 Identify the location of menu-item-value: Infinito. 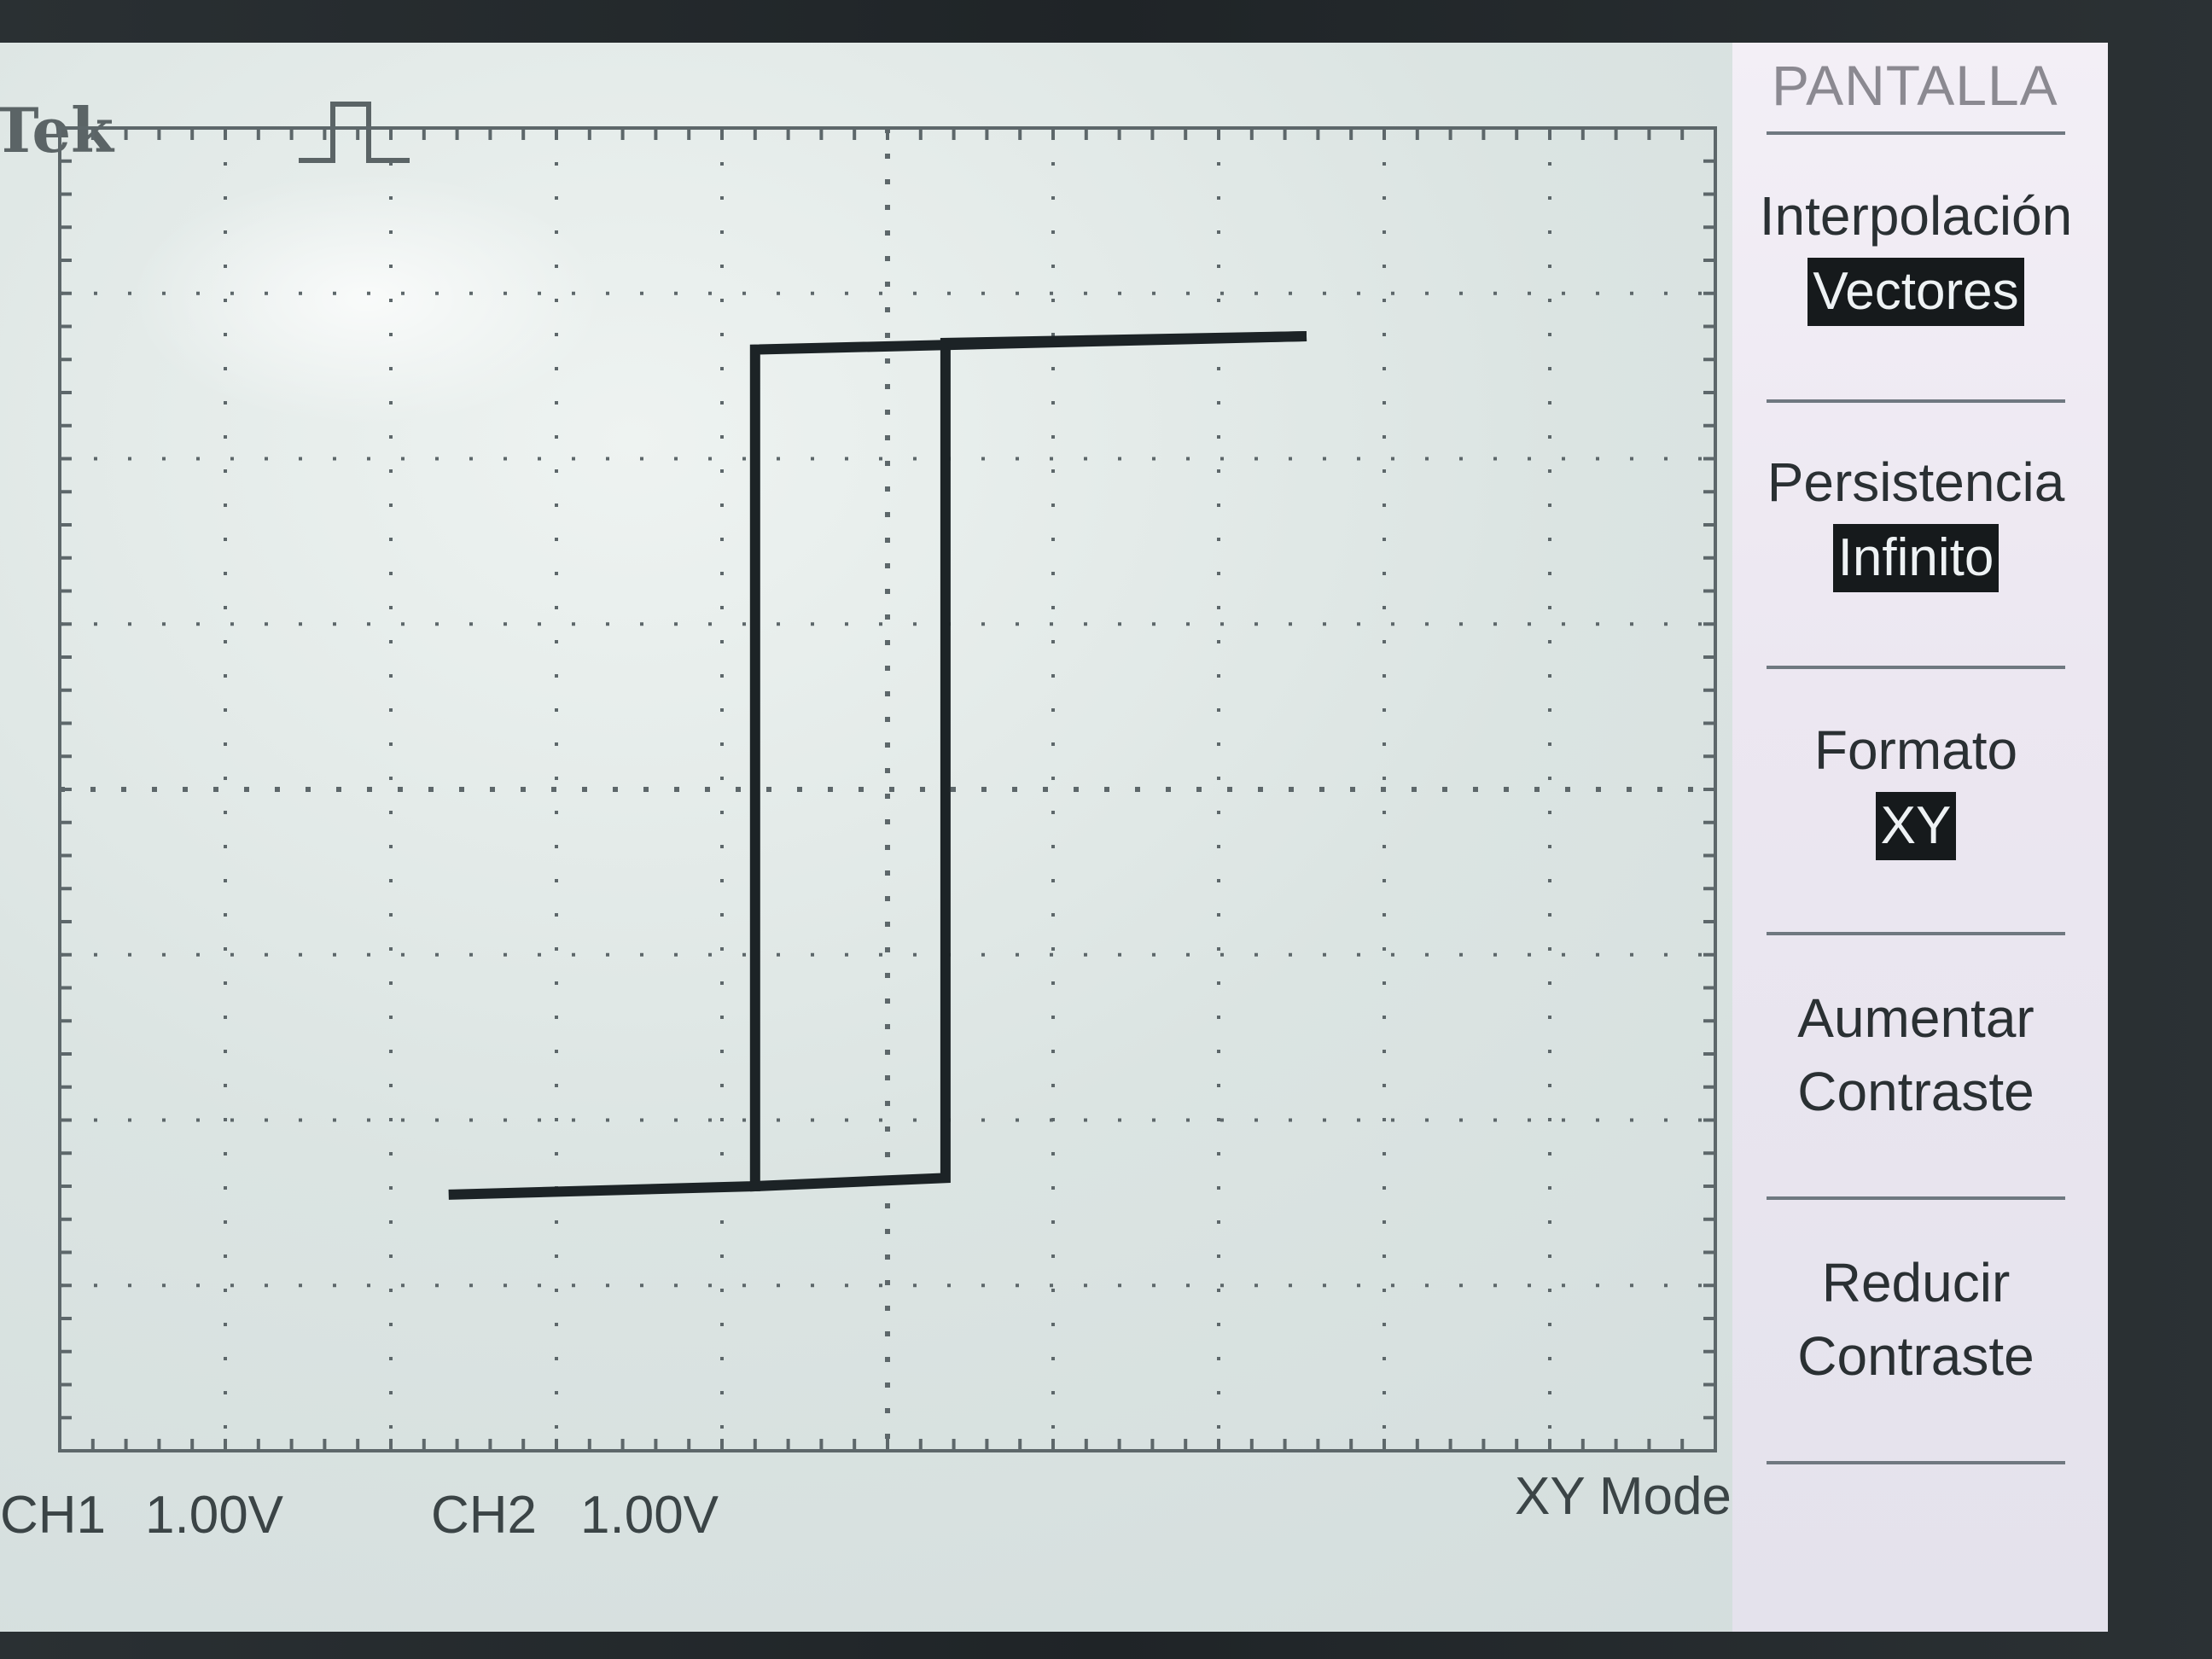
(1916, 558).